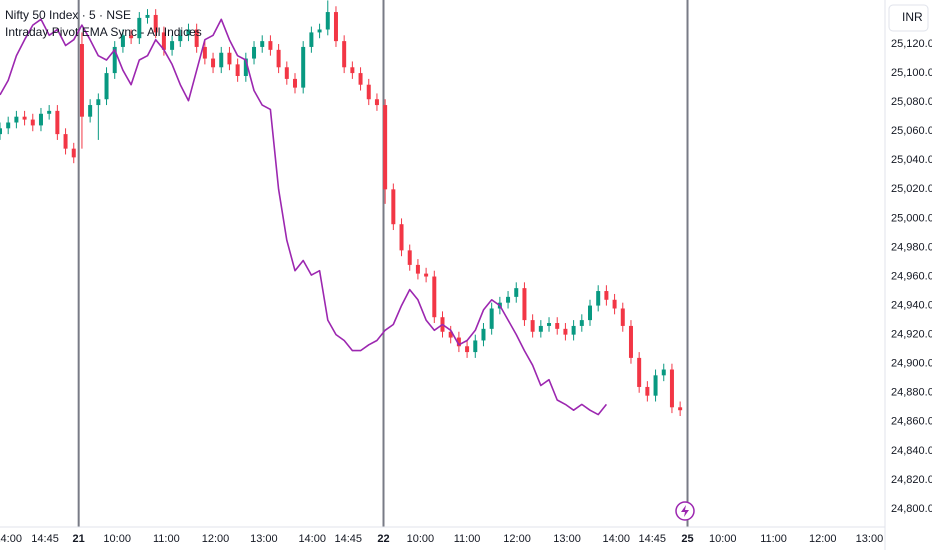  Describe the element at coordinates (911, 189) in the screenshot. I see `y-tick-label: 25,020.00` at that location.